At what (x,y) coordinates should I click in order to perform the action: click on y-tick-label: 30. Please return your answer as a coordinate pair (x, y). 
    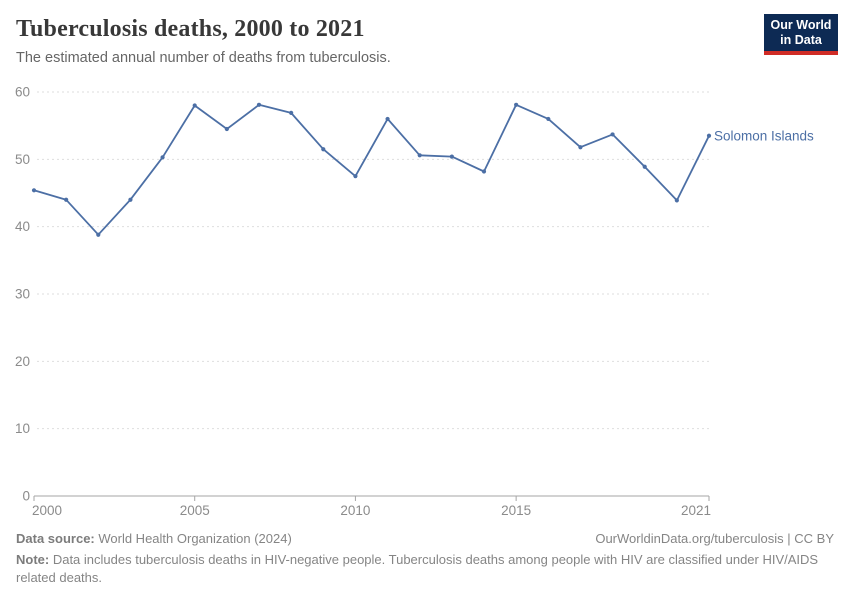
    Looking at the image, I should click on (22, 294).